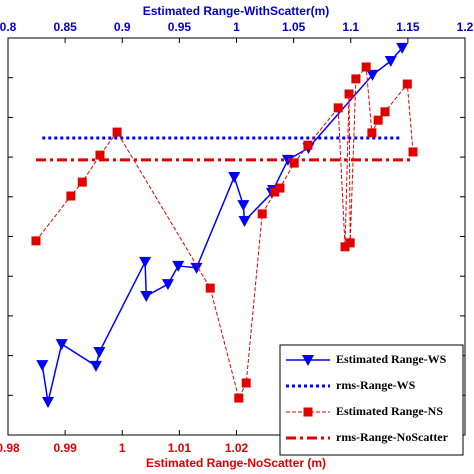 This screenshot has width=474, height=474. I want to click on legend-label: rms-Range-WS, so click(376, 385).